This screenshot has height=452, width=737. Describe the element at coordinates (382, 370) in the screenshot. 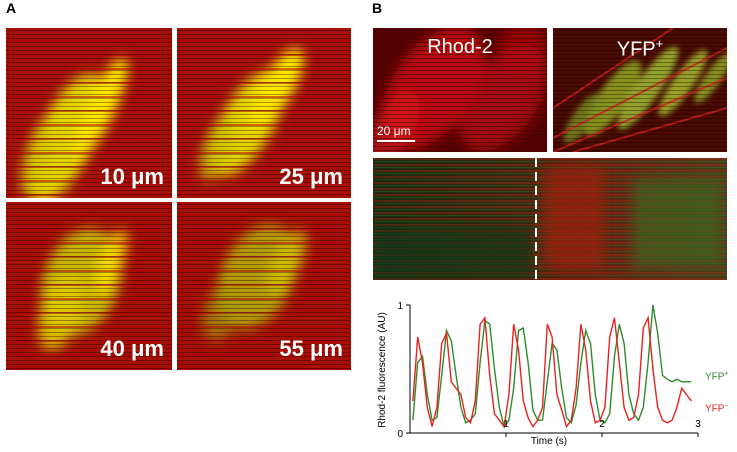

I see `y-axis-label: Rhod-2 fluorescence (AU)` at that location.